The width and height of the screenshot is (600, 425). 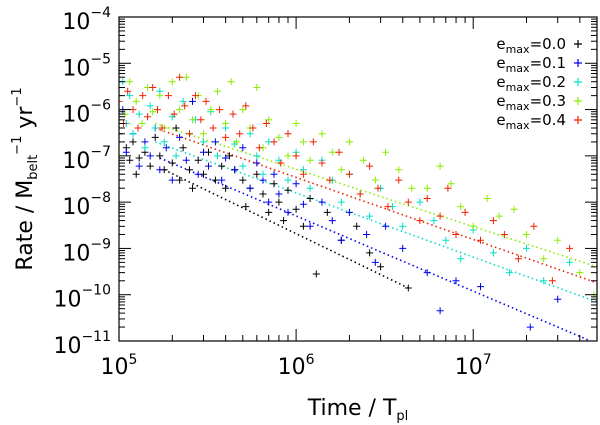 What do you see at coordinates (82, 344) in the screenshot?
I see `y-tick-label-0: 10−11` at bounding box center [82, 344].